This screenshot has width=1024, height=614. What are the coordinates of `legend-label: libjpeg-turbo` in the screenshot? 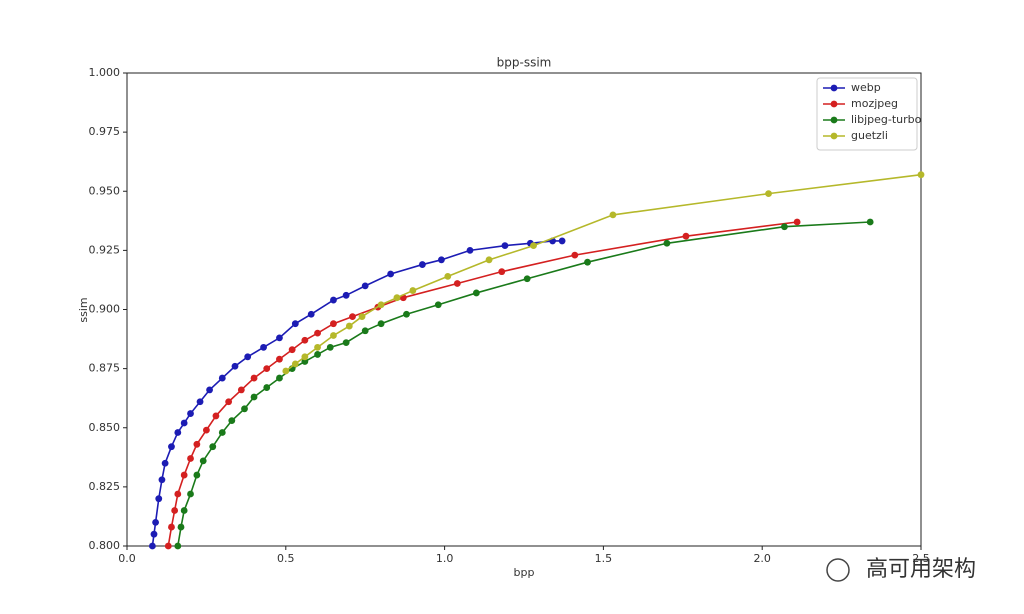 It's located at (886, 119).